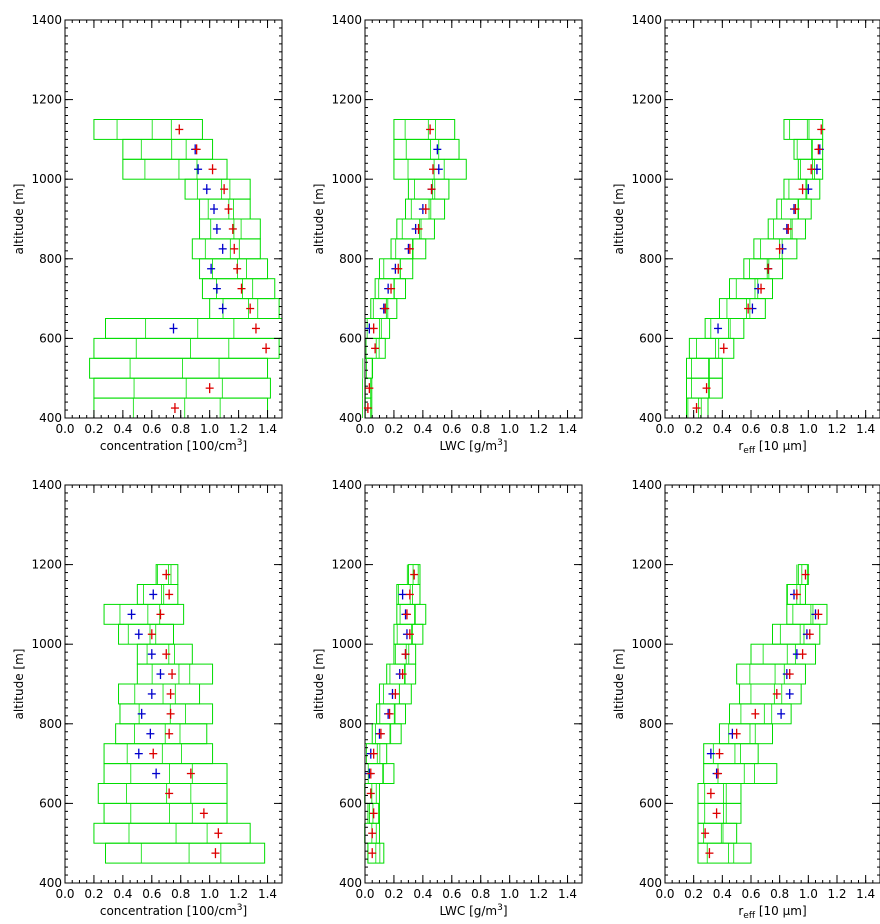 This screenshot has width=880, height=924. I want to click on x-axis-label-end: ], so click(244, 446).